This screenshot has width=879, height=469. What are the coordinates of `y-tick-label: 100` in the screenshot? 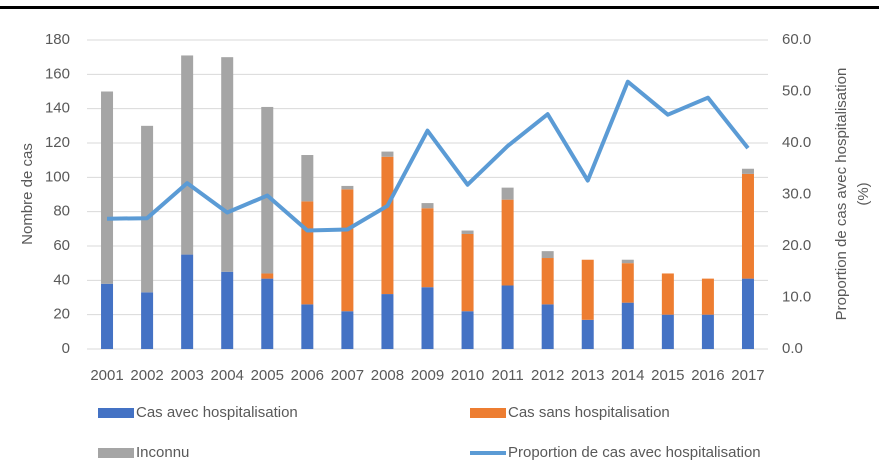 It's located at (57, 176).